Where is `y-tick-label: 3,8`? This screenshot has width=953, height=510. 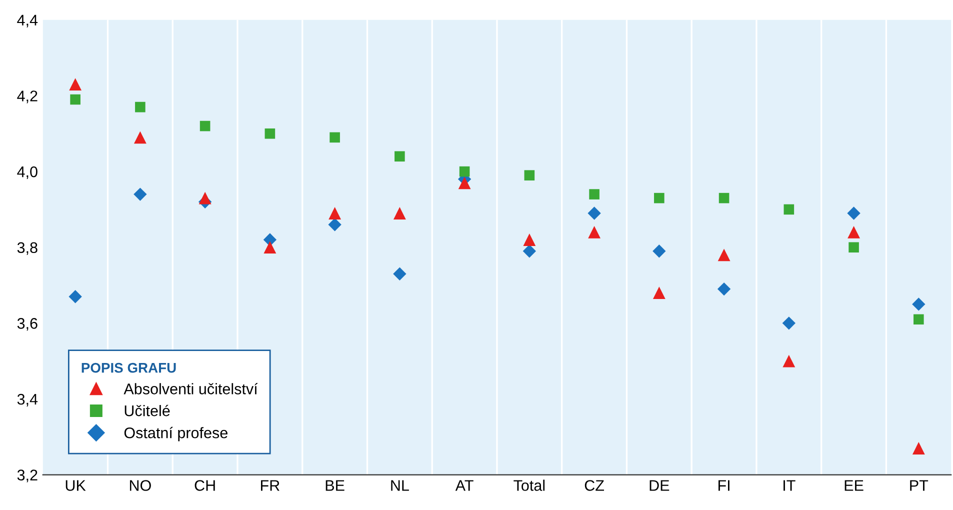 y-tick-label: 3,8 is located at coordinates (27, 248).